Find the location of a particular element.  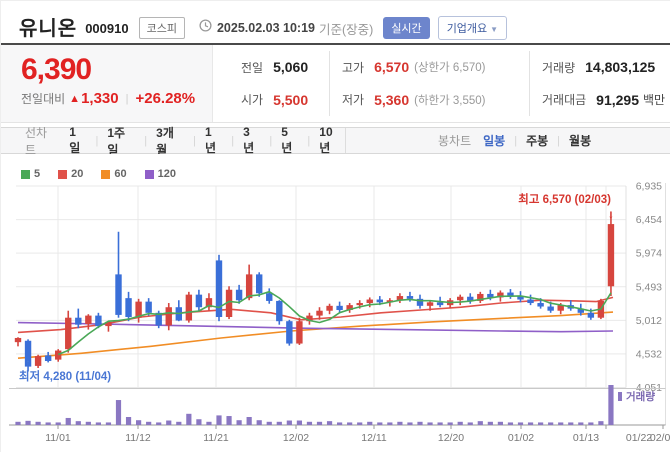

candle-chart-label: 봉차트 is located at coordinates (455, 141).